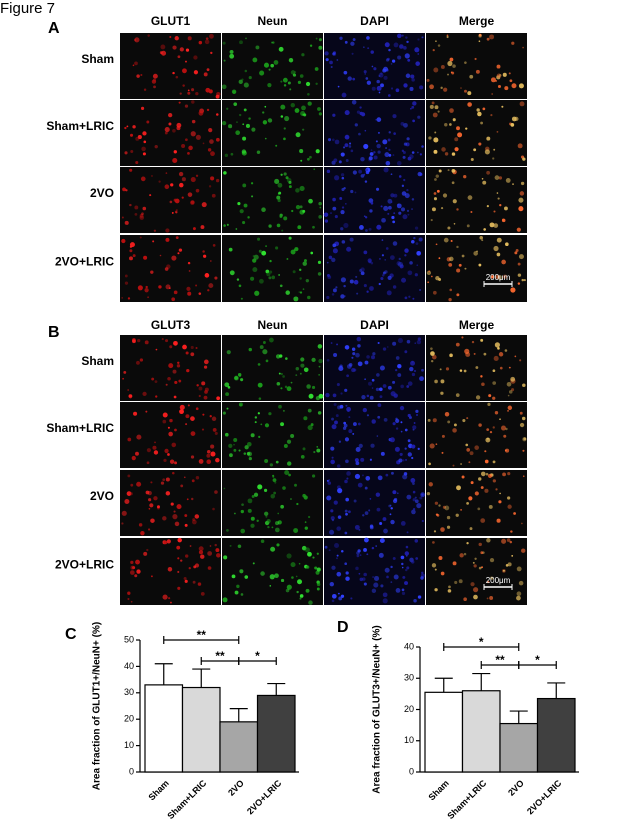 This screenshot has height=823, width=617. Describe the element at coordinates (272, 268) in the screenshot. I see `micrograph-bg` at that location.